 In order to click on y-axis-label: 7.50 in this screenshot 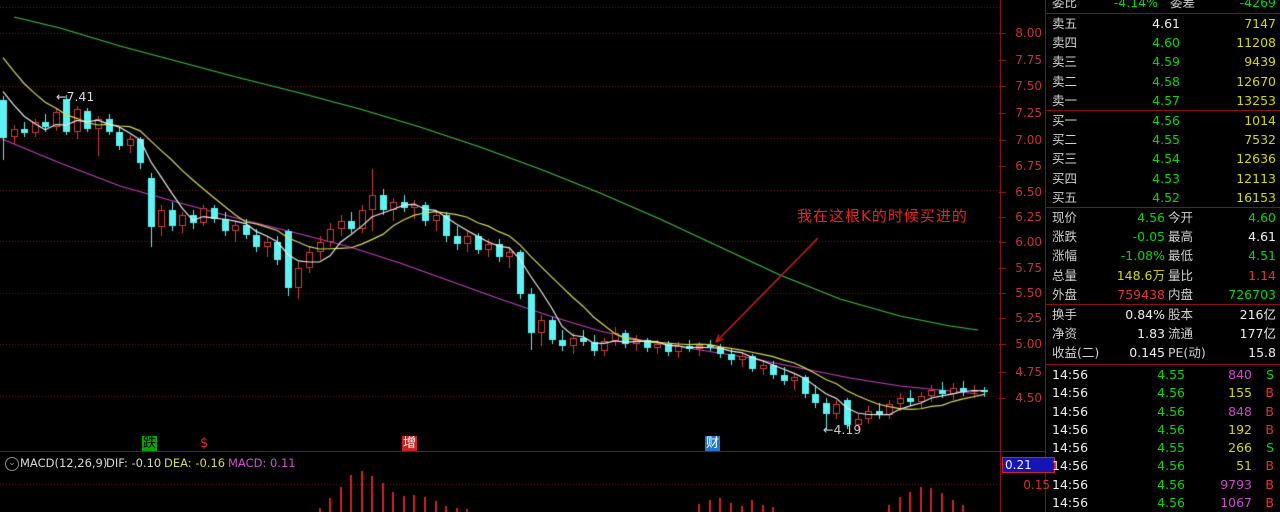, I will do `click(1028, 86)`.